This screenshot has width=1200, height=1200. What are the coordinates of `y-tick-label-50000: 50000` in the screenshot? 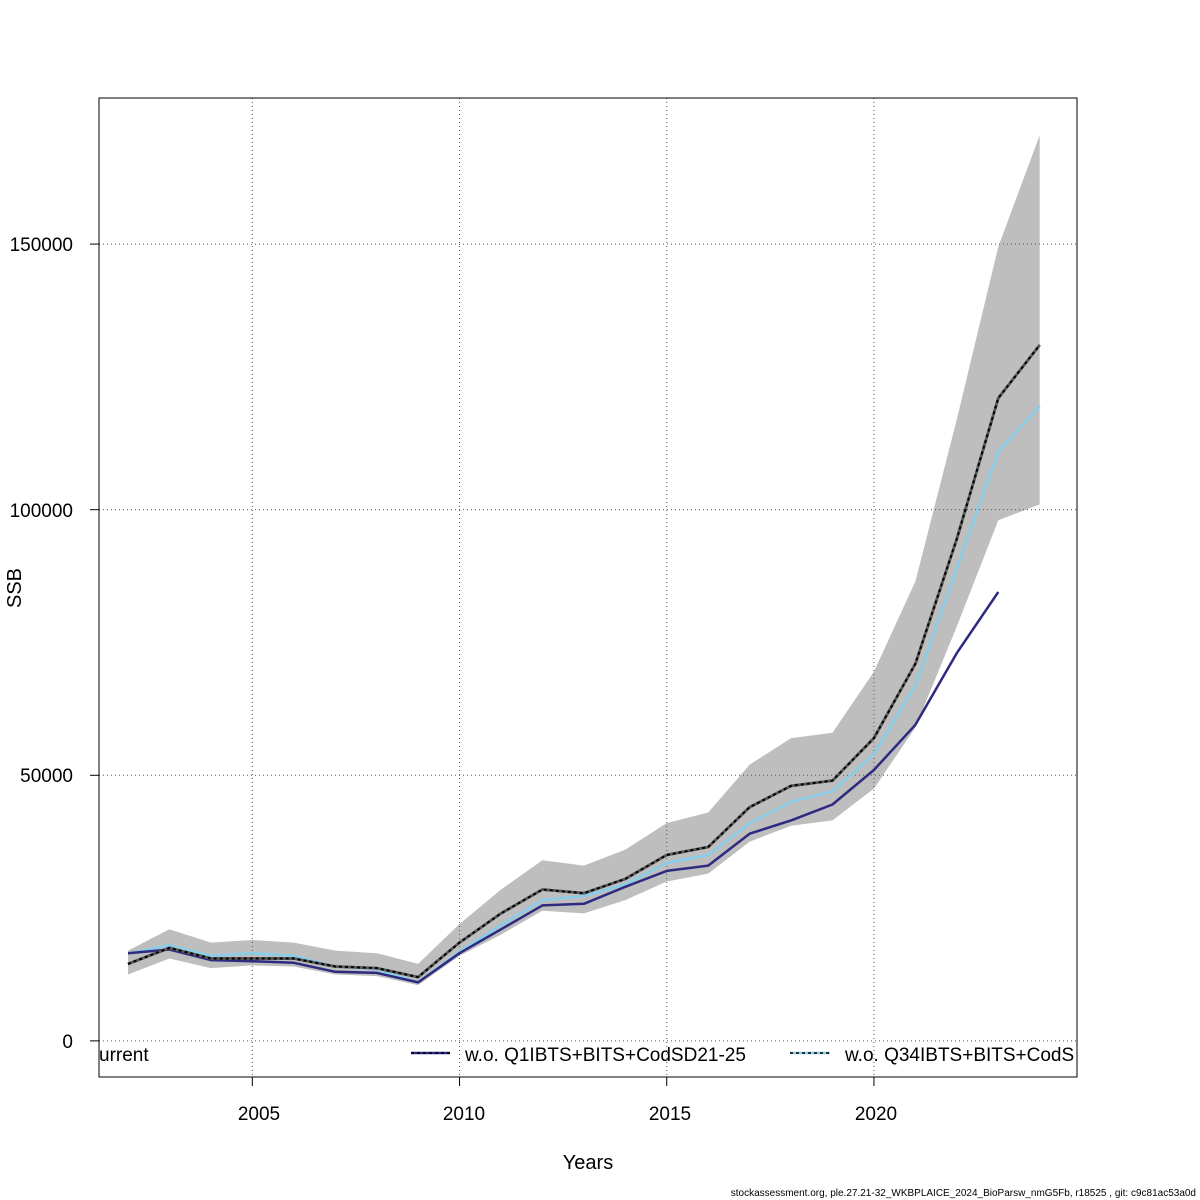 It's located at (46, 776).